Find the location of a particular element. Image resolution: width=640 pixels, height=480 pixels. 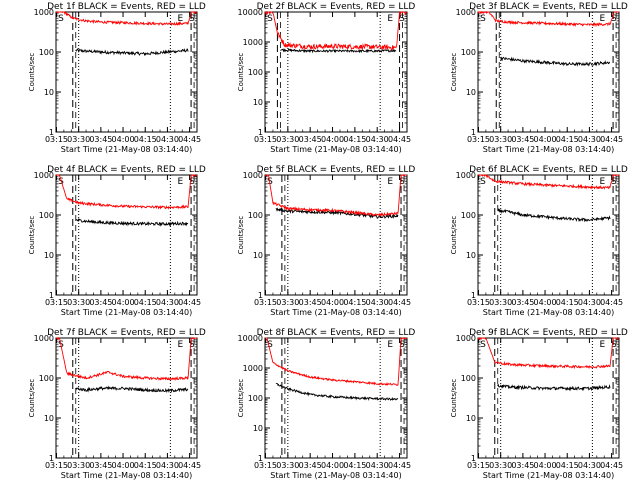

panel-title: Det 9f BLACK = Events, RED = LLD is located at coordinates (548, 333).